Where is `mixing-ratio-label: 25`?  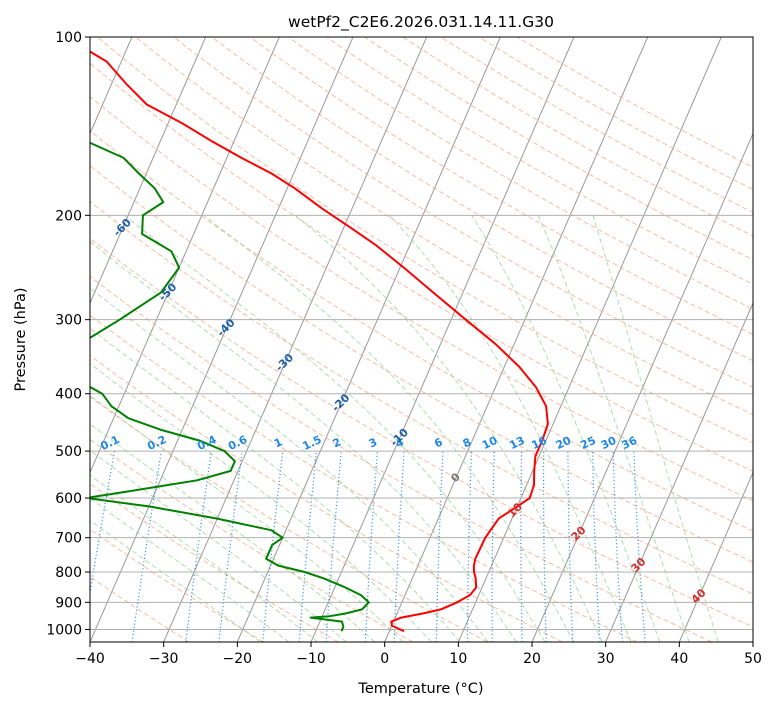
mixing-ratio-label: 25 is located at coordinates (587, 443).